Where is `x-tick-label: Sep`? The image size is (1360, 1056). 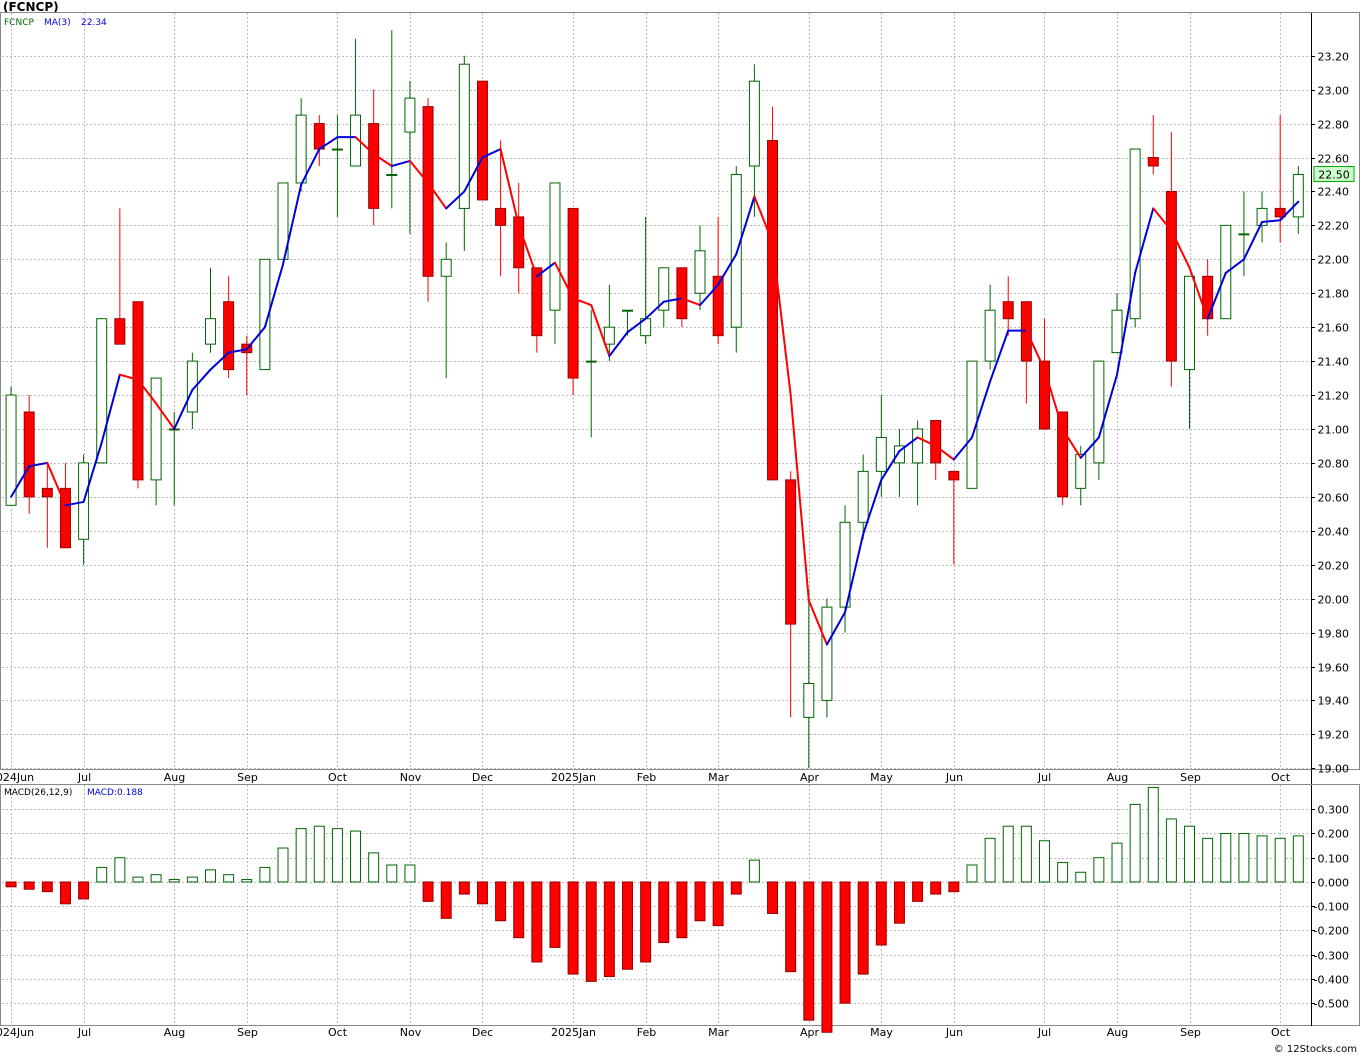
x-tick-label: Sep is located at coordinates (247, 1032).